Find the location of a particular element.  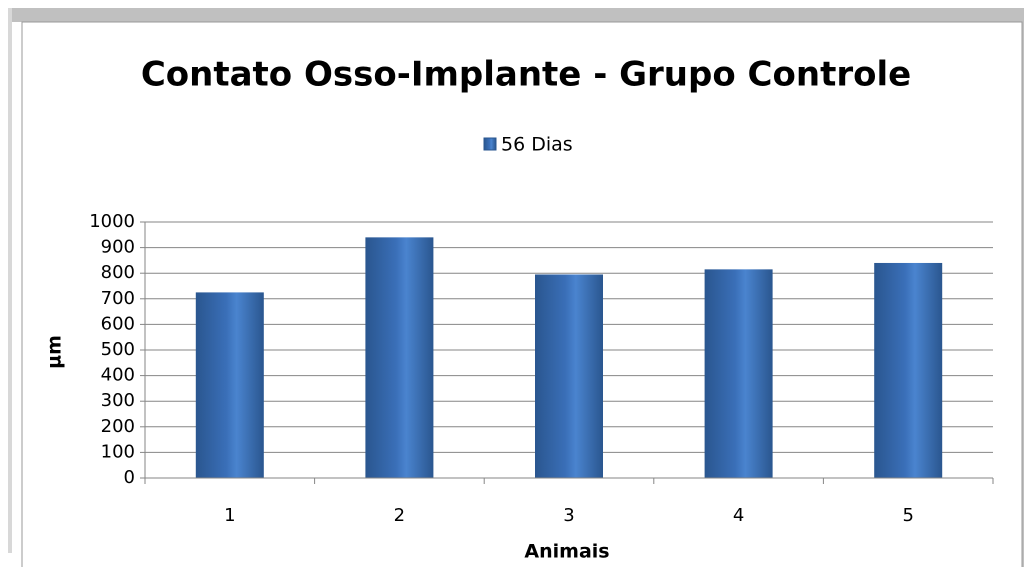

legend-swatch is located at coordinates (490, 144).